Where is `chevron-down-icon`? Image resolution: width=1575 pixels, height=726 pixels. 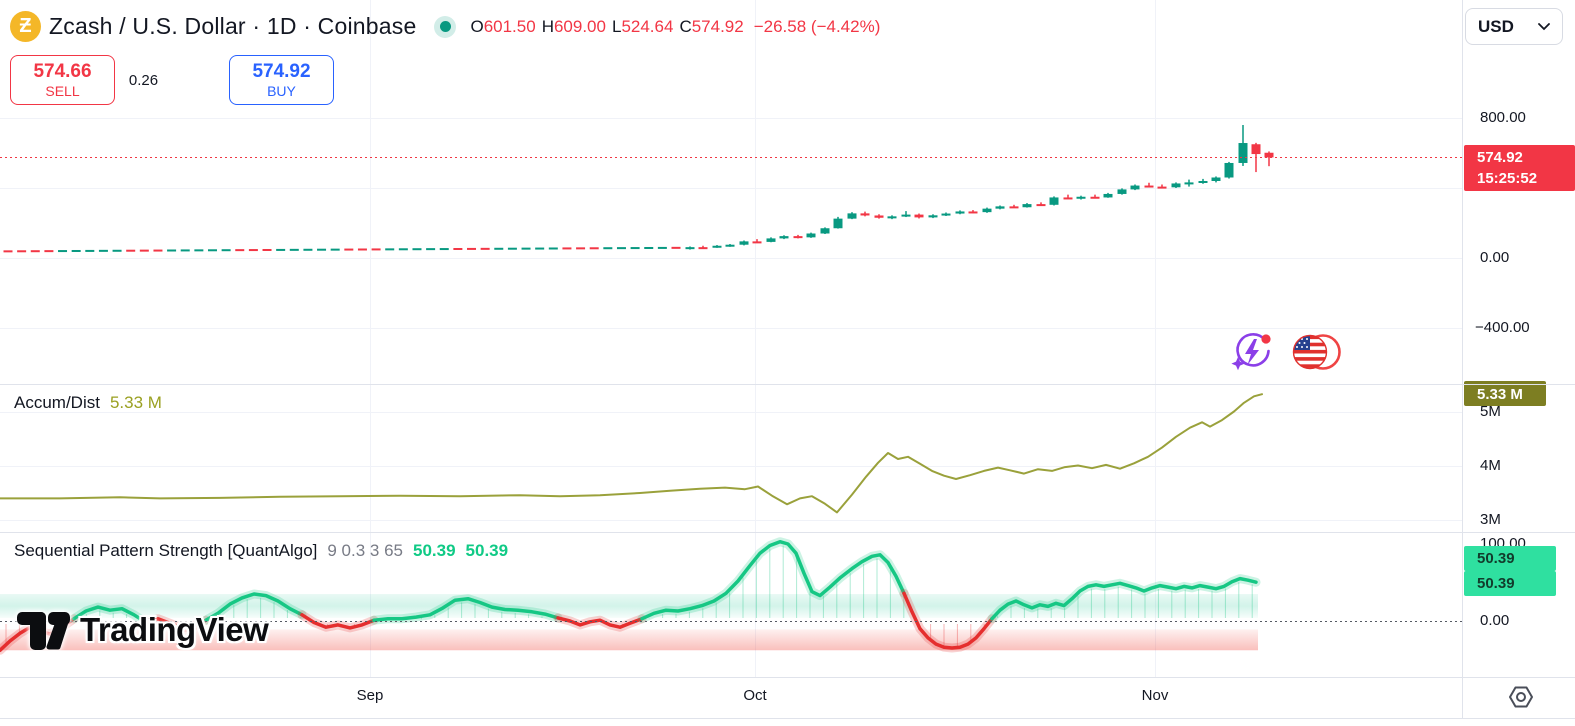
chevron-down-icon is located at coordinates (1544, 26).